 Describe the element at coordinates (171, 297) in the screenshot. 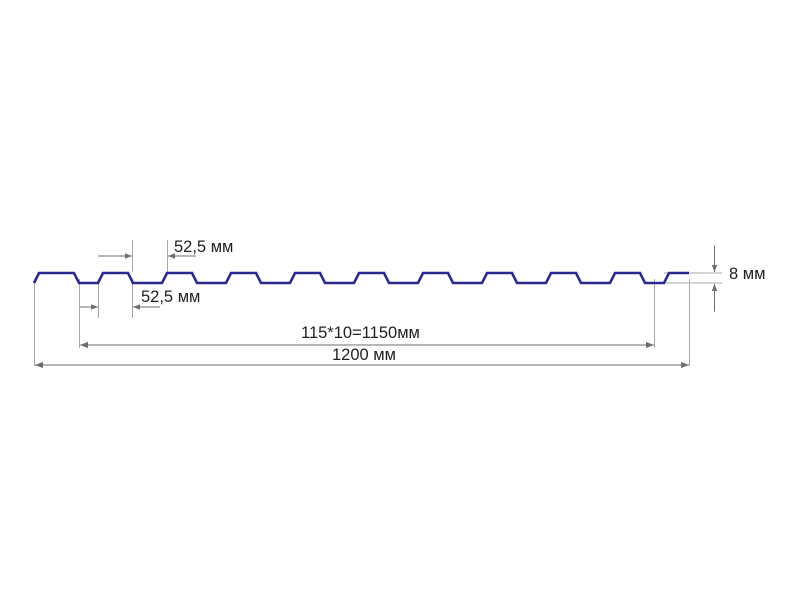

I see `pitch-bottom-label: 52,5 мм` at that location.